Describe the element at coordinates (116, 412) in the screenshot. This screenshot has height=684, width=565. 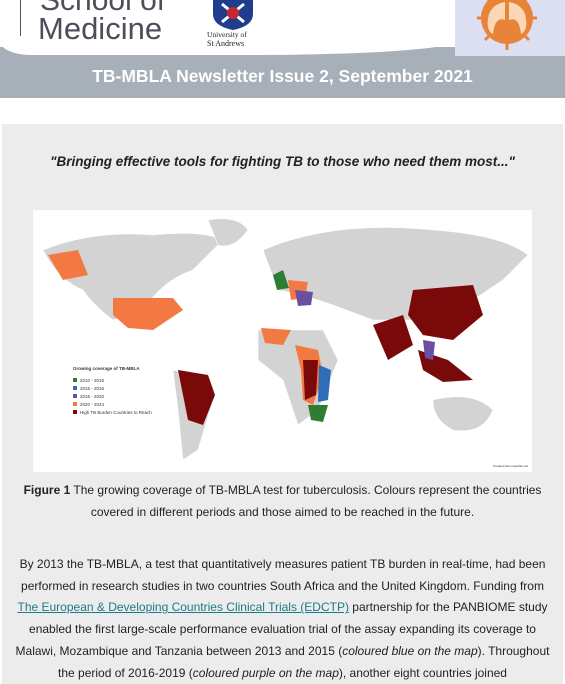
I see `legend-label: High TB Burden Countries to Reach` at that location.